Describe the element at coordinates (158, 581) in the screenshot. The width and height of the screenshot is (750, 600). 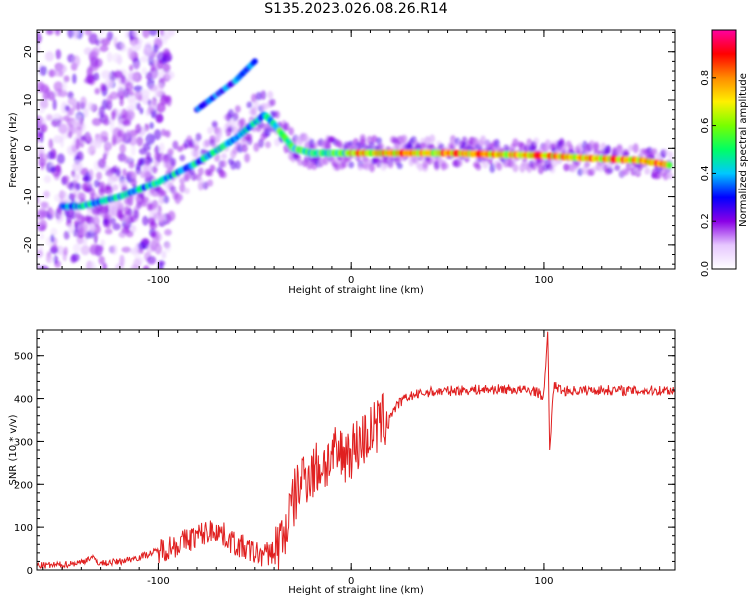
I see `snr-xtick-label: -100` at that location.